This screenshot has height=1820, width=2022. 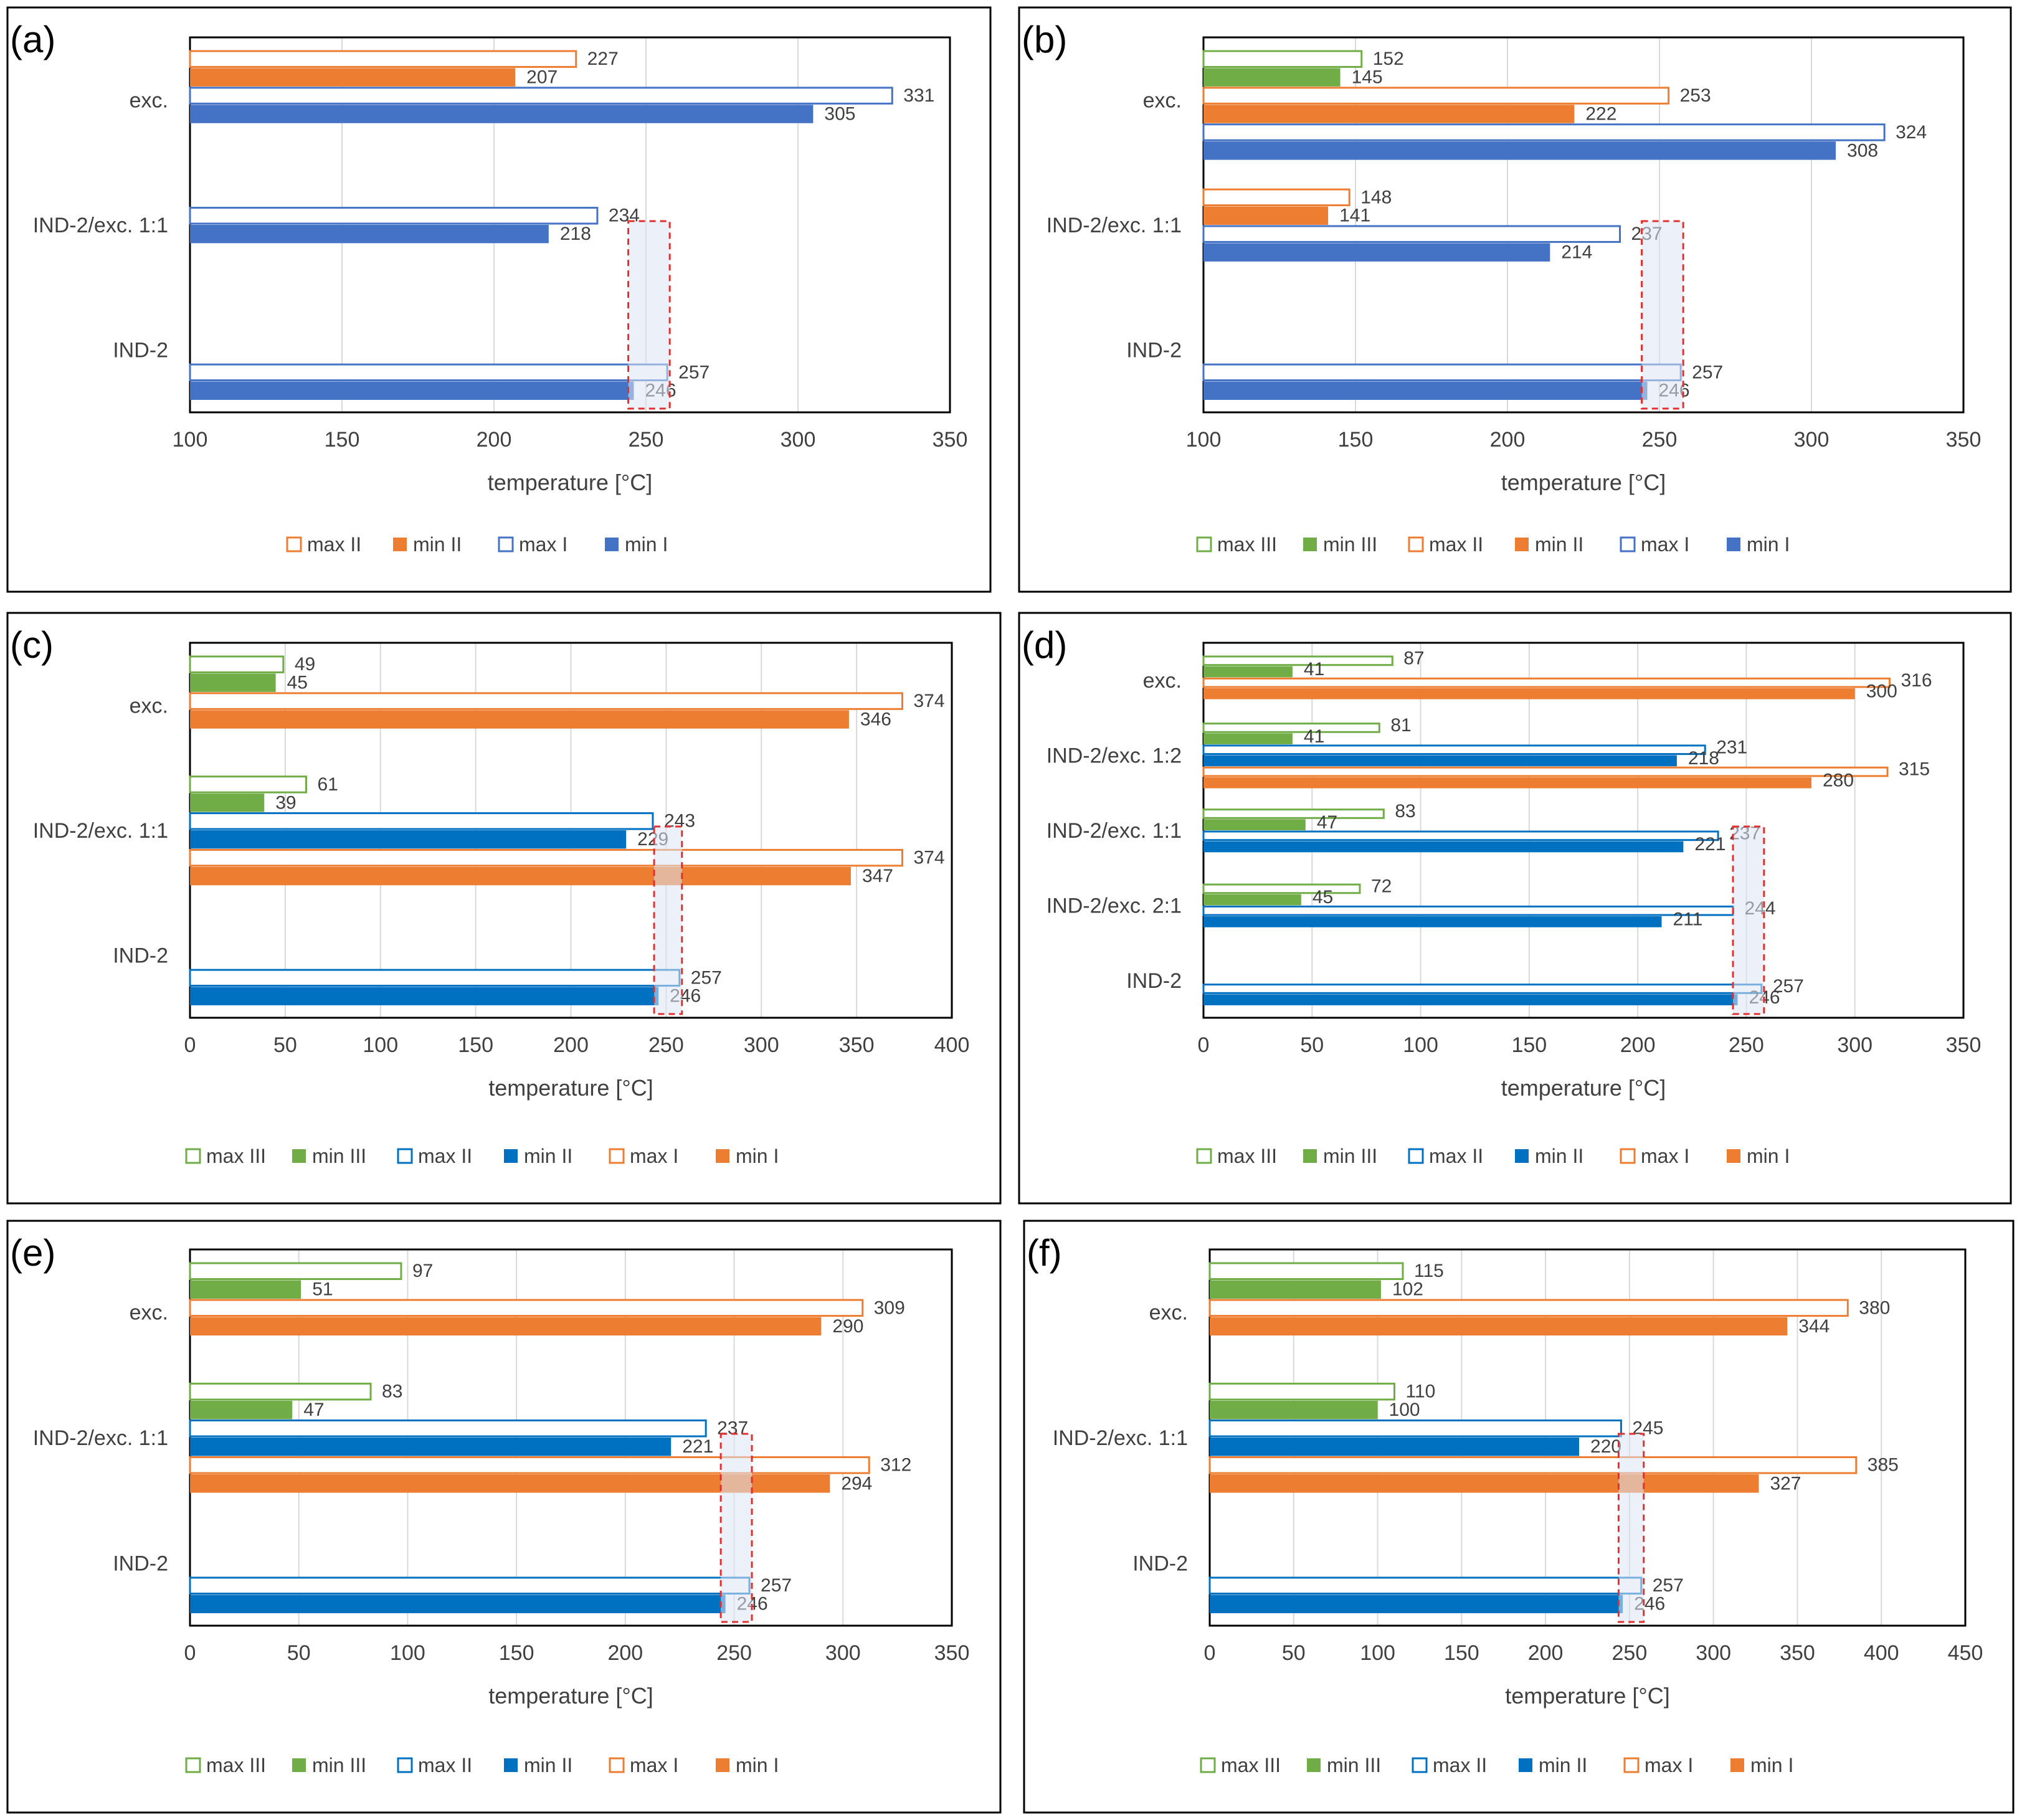 What do you see at coordinates (299, 1653) in the screenshot?
I see `x-tick-label: 50` at bounding box center [299, 1653].